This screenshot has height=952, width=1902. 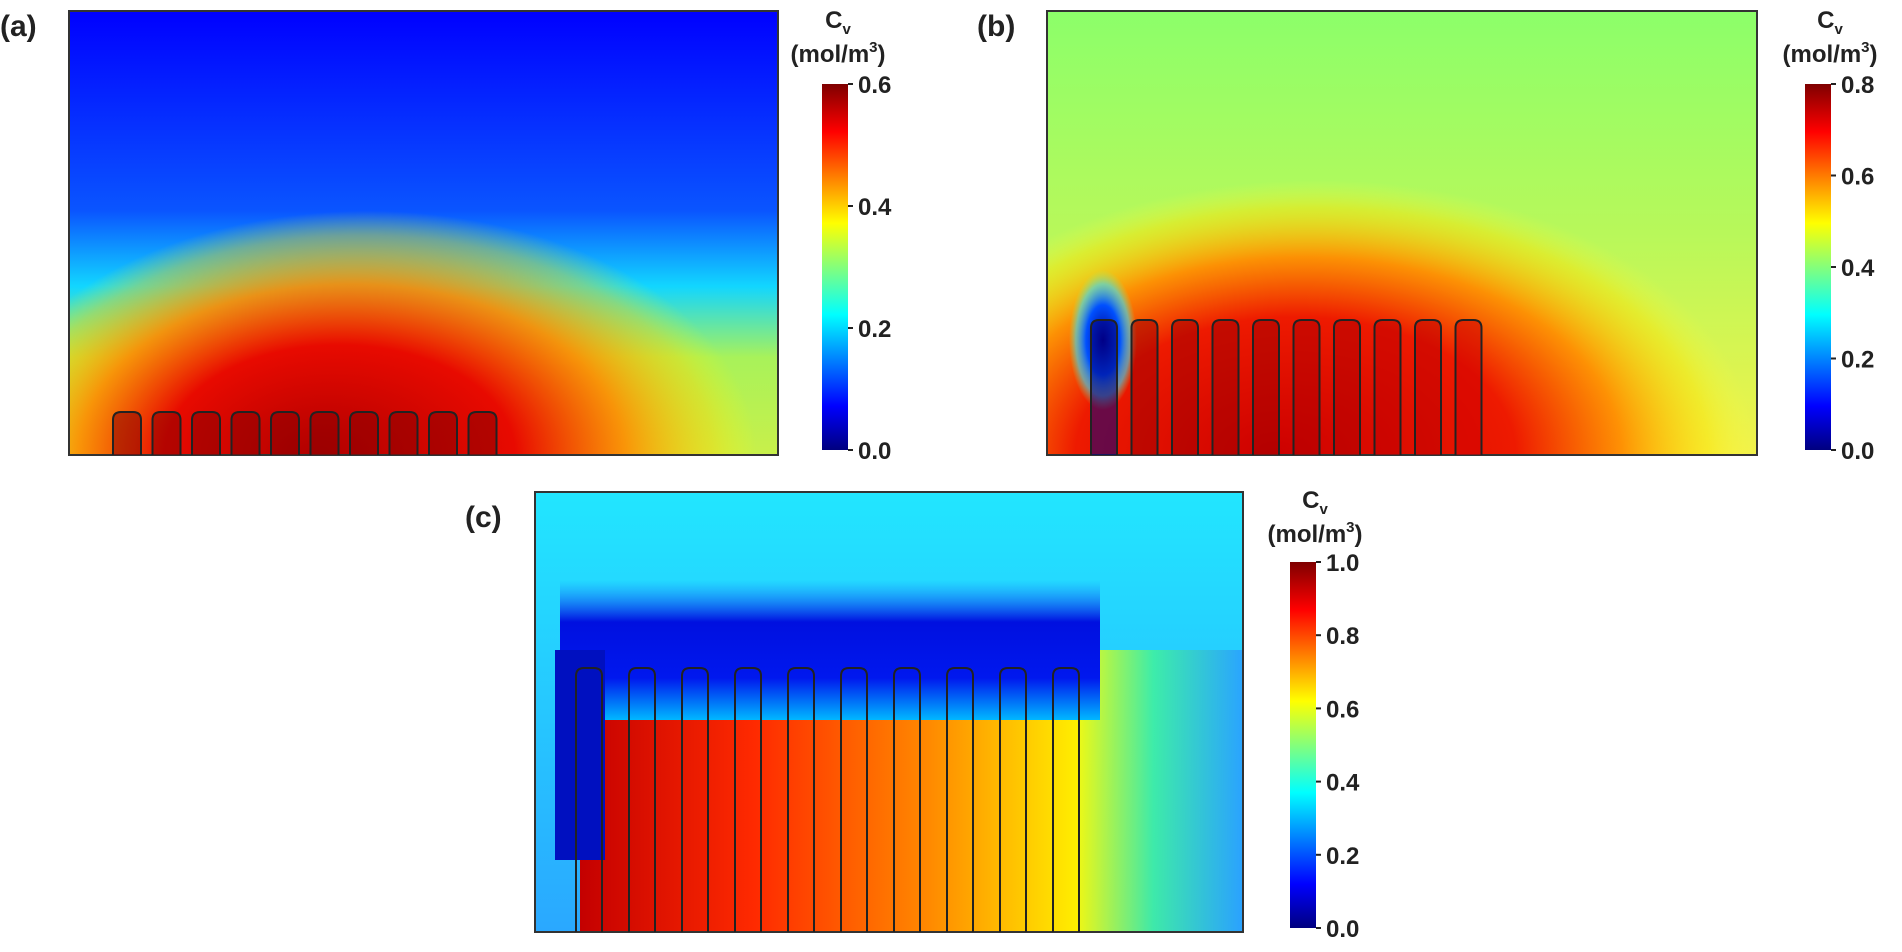 I want to click on panel-c-features, so click(x=827, y=799).